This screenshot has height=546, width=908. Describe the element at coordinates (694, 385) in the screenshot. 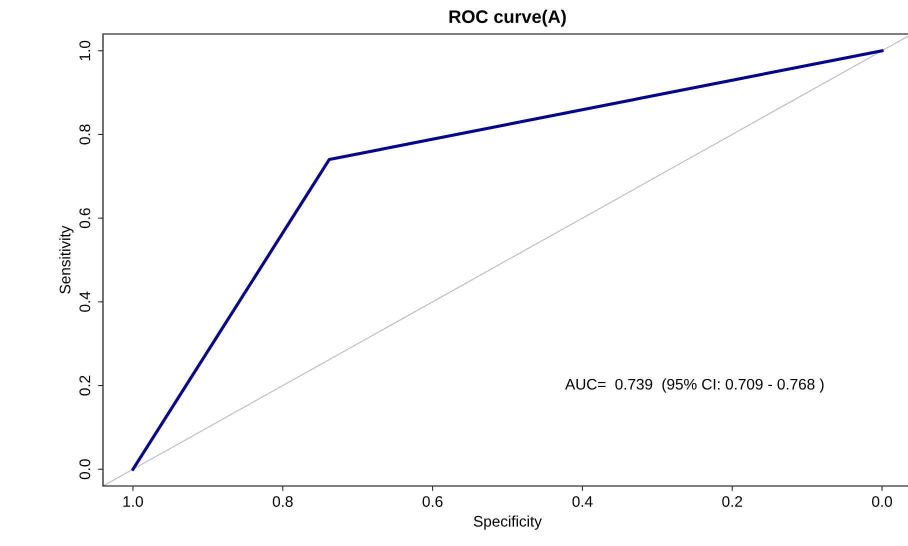

I see `annotation: AUC= 0.739 (95% CI: 0.709 - 0.768 )` at that location.